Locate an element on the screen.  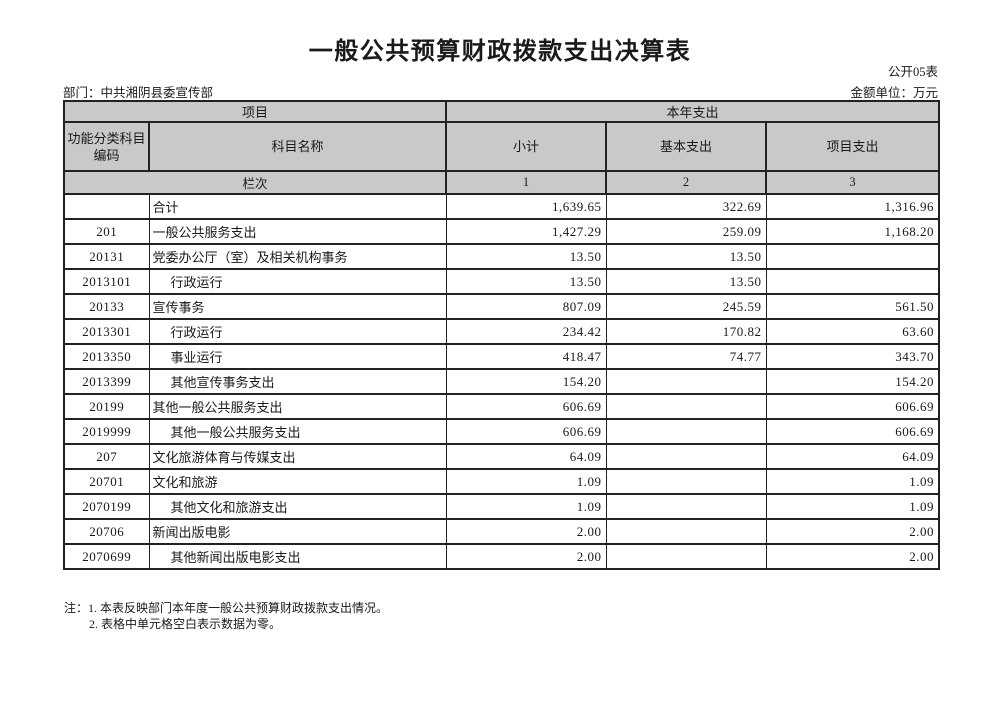
header-function-code: 功能分类科目 编码 is located at coordinates (106, 146).